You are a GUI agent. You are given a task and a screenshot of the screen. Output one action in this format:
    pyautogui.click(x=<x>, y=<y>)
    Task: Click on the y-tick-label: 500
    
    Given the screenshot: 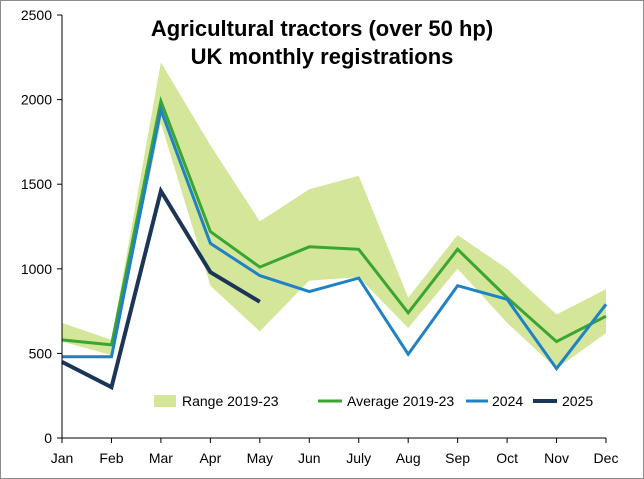 What is the action you would take?
    pyautogui.click(x=41, y=353)
    